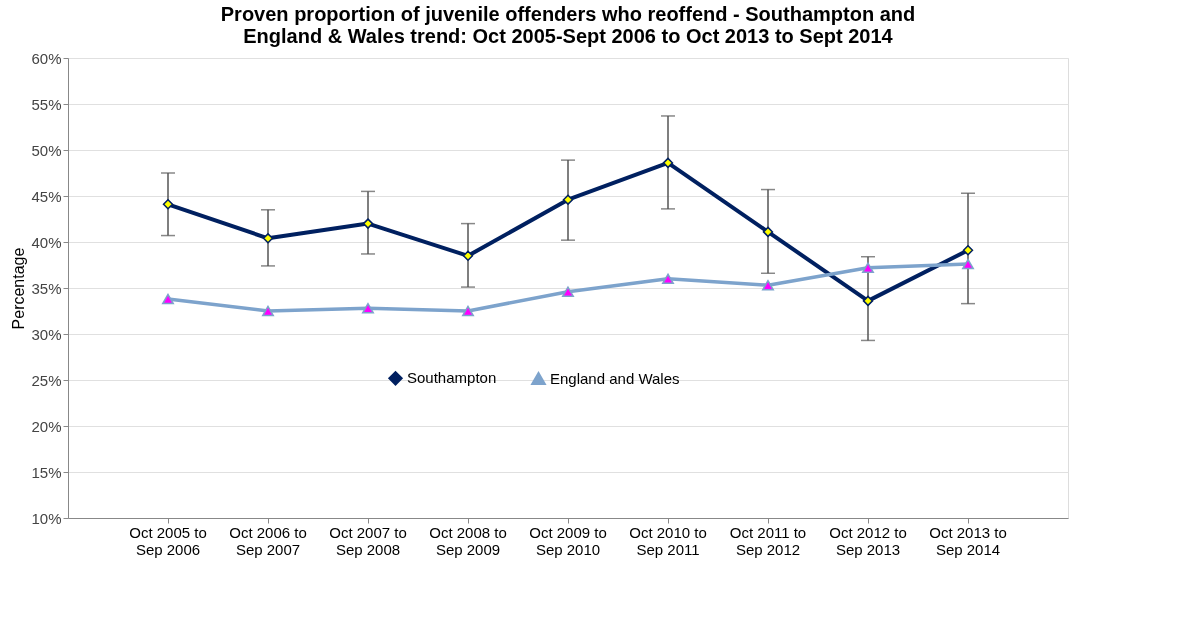 Image resolution: width=1182 pixels, height=623 pixels. I want to click on x-tick-label: Oct 2008 to Sep 2009, so click(468, 540).